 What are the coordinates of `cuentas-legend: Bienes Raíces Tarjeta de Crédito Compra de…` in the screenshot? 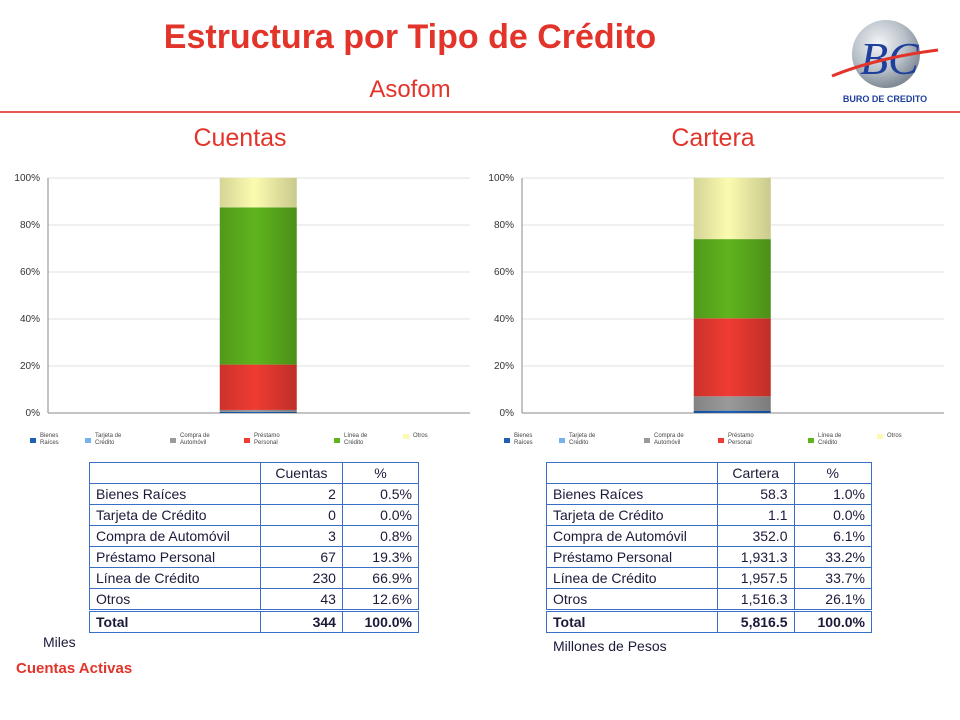 It's located at (240, 443).